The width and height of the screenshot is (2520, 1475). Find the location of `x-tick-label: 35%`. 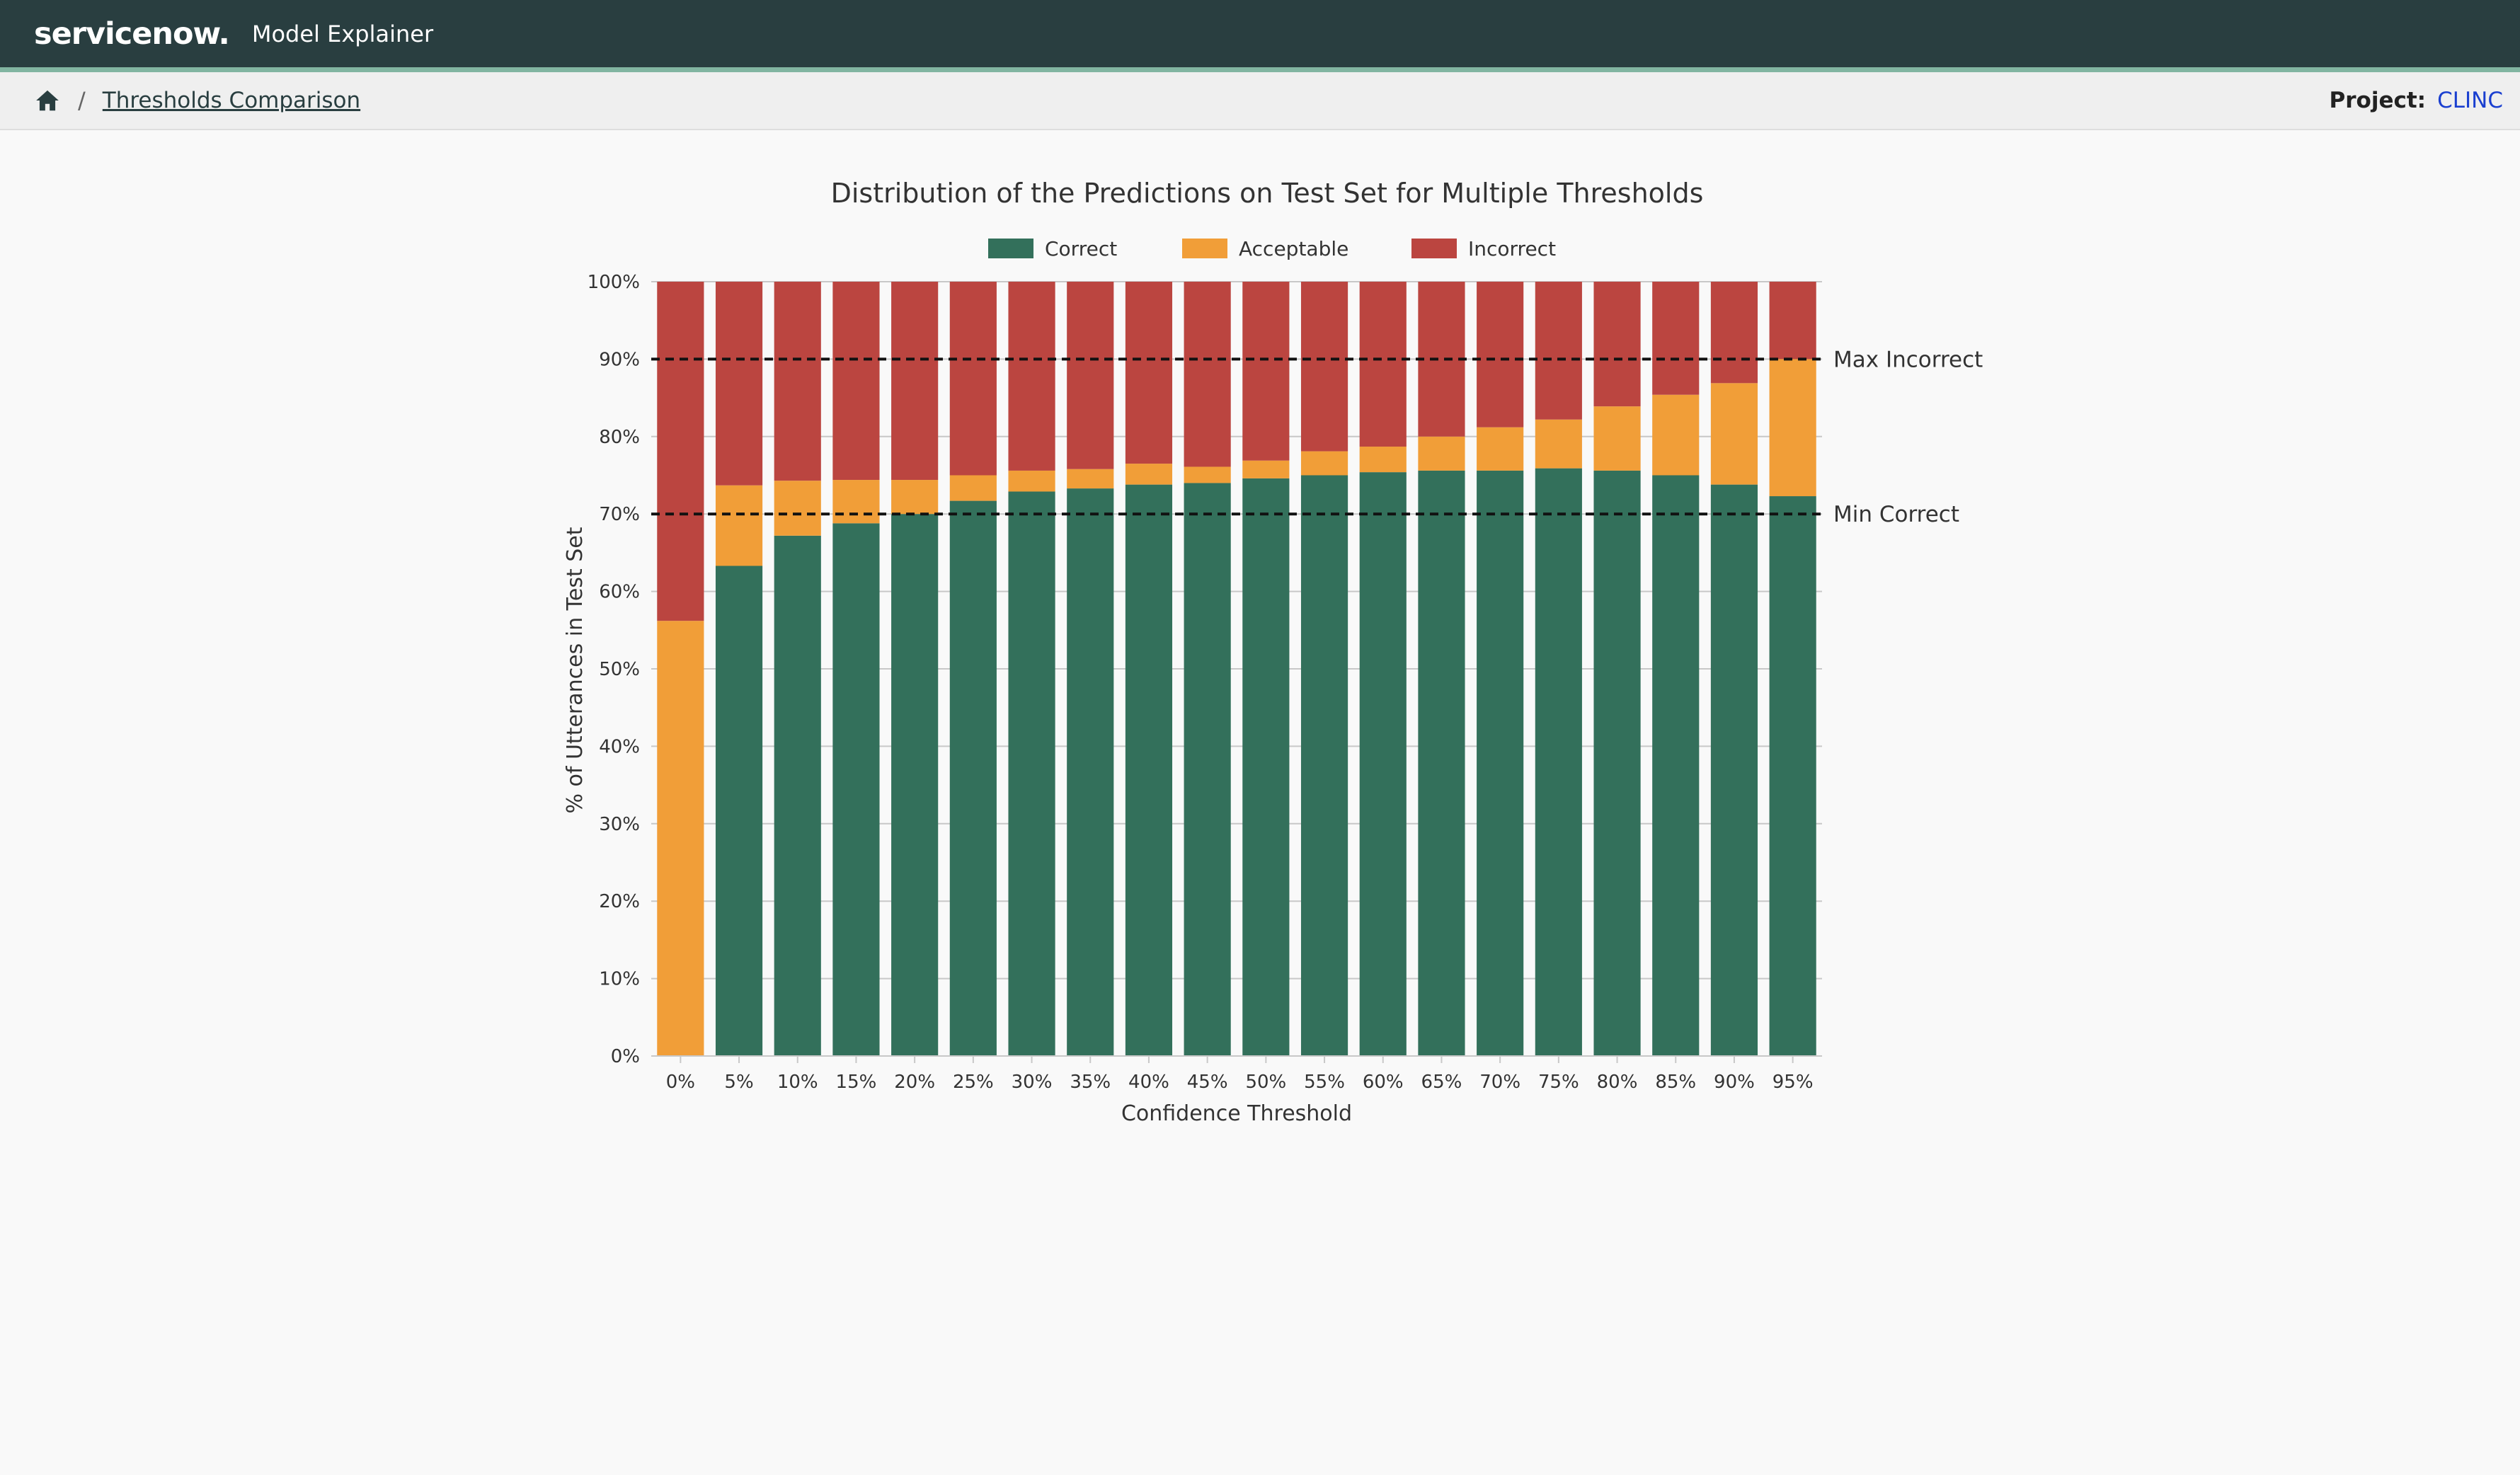

x-tick-label: 35% is located at coordinates (1090, 1082).